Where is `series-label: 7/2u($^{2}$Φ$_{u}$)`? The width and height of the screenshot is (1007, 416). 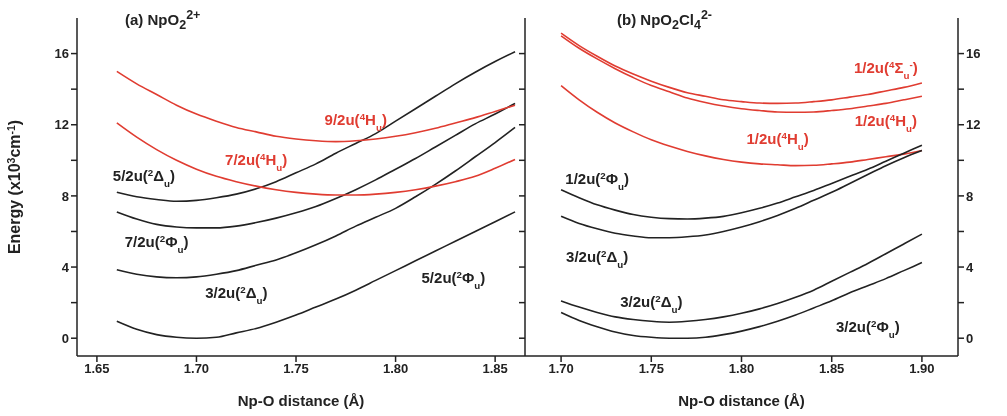 series-label: 7/2u($^{2}$Φ$_{u}$) is located at coordinates (156, 243).